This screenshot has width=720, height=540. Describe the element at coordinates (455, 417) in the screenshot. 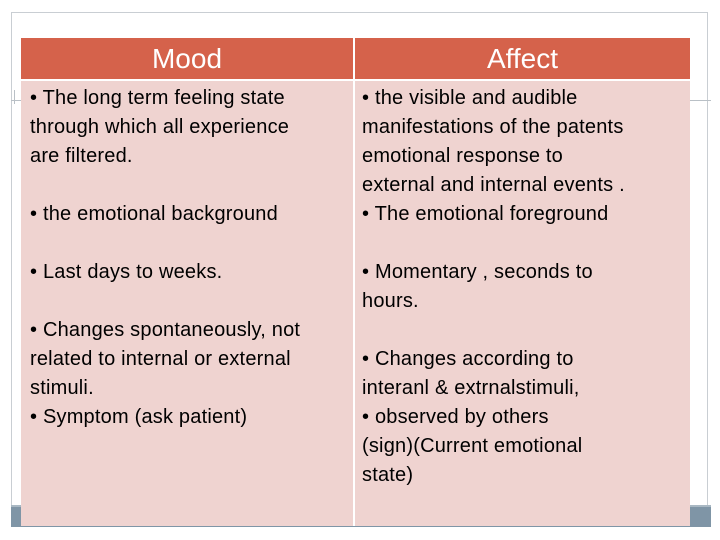

I see `affect-text-line: • observed by others` at that location.